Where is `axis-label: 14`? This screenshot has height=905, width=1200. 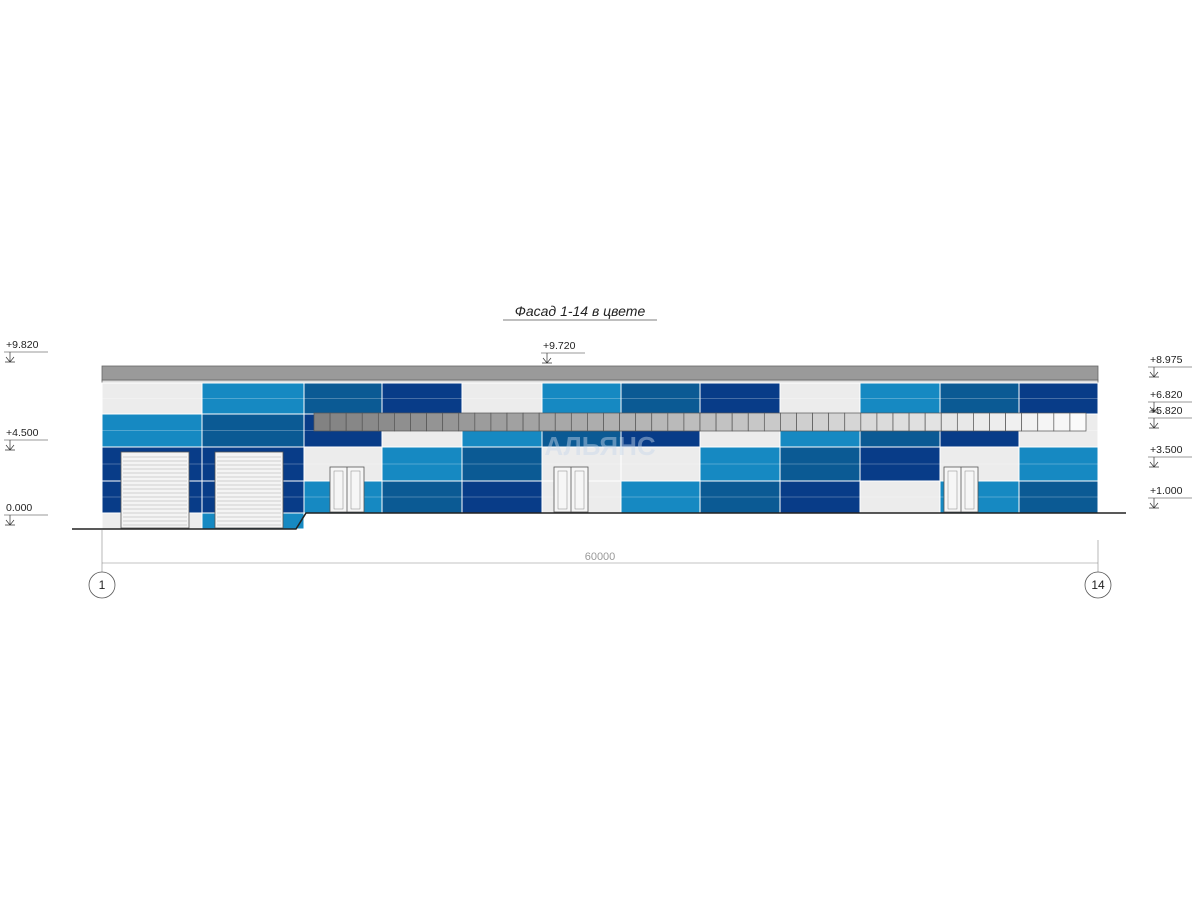 axis-label: 14 is located at coordinates (1098, 585).